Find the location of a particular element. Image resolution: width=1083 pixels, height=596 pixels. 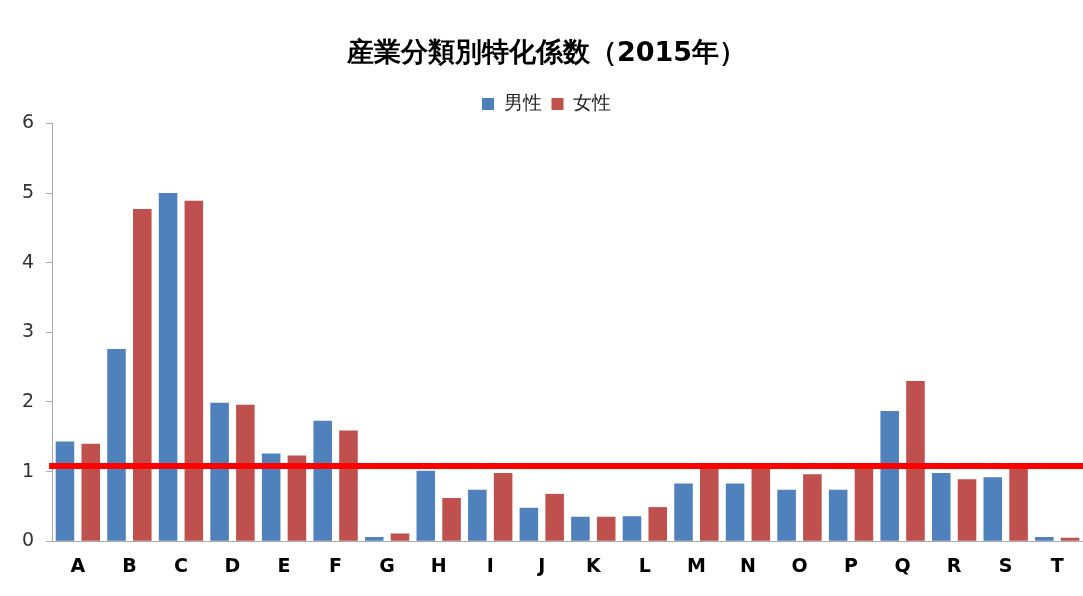

x-tick-label: G is located at coordinates (387, 564).